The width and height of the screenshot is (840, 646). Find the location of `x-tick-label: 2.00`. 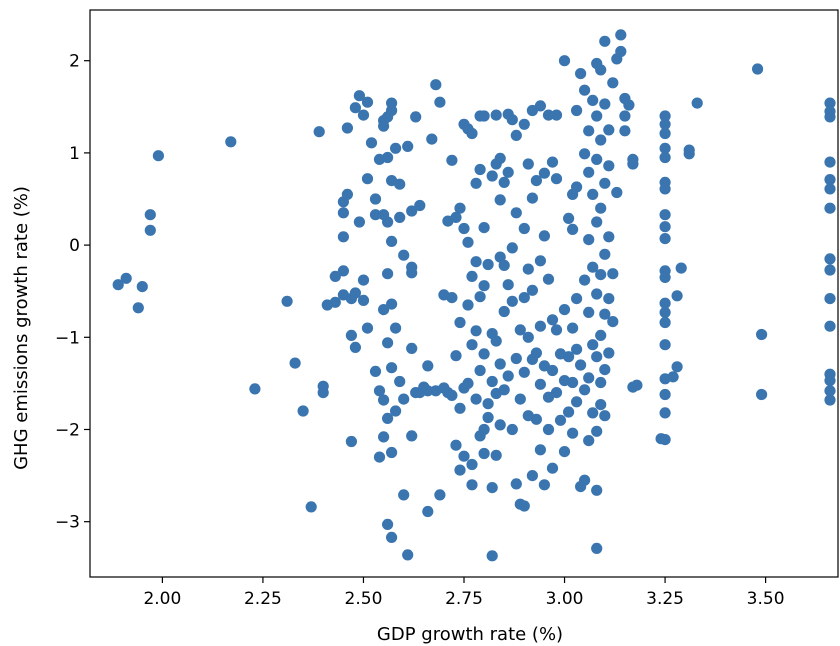

x-tick-label: 2.00 is located at coordinates (162, 599).